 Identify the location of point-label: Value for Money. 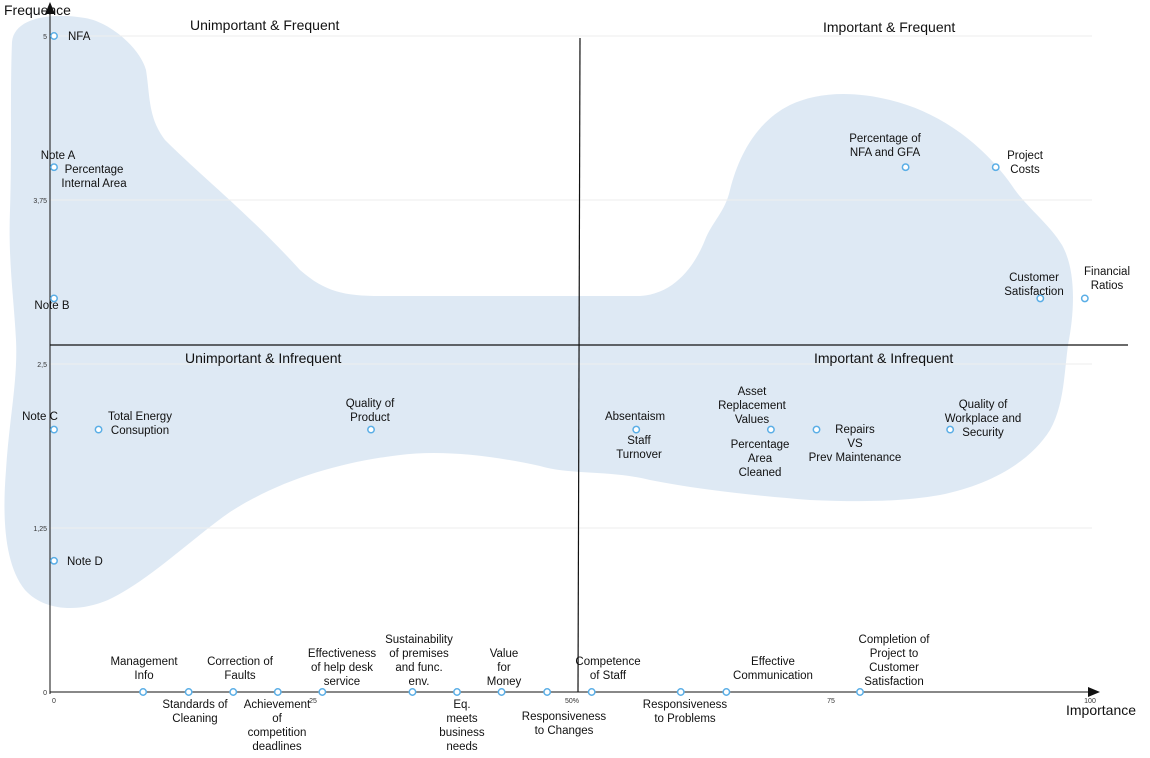
(504, 668).